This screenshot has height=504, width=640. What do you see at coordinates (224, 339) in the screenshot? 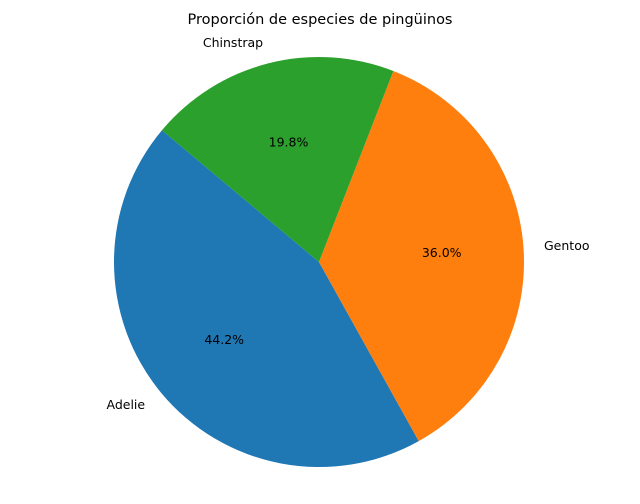
I see `slice-percent-adelie: 44.2%` at bounding box center [224, 339].